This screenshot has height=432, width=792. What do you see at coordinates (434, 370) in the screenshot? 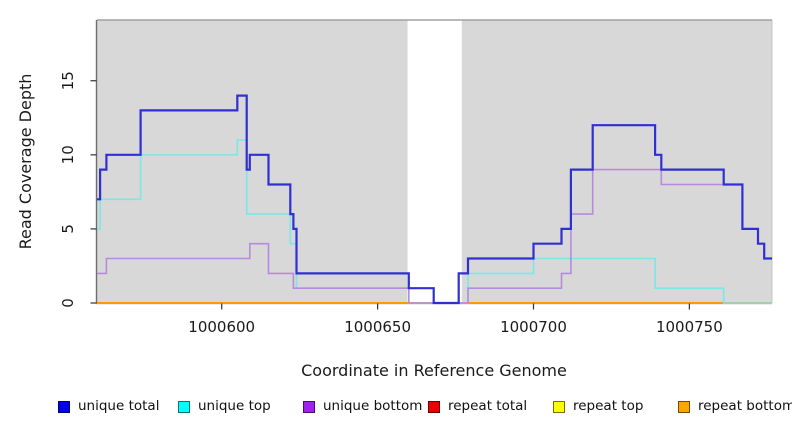
I see `x-axis-title: Coordinate in Reference Genome` at bounding box center [434, 370].